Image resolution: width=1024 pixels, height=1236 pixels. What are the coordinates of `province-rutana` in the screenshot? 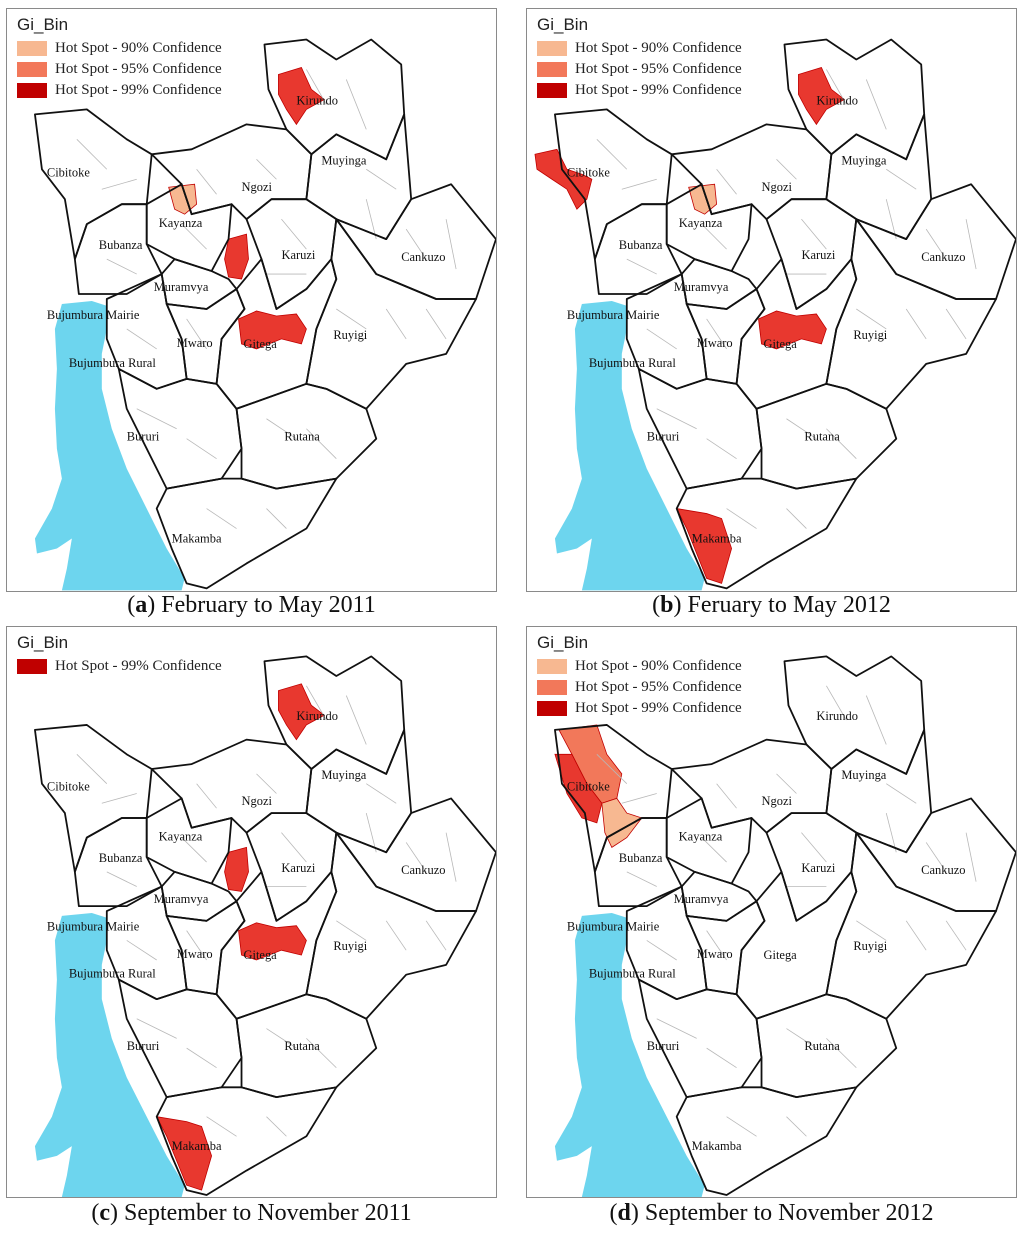 It's located at (826, 1046).